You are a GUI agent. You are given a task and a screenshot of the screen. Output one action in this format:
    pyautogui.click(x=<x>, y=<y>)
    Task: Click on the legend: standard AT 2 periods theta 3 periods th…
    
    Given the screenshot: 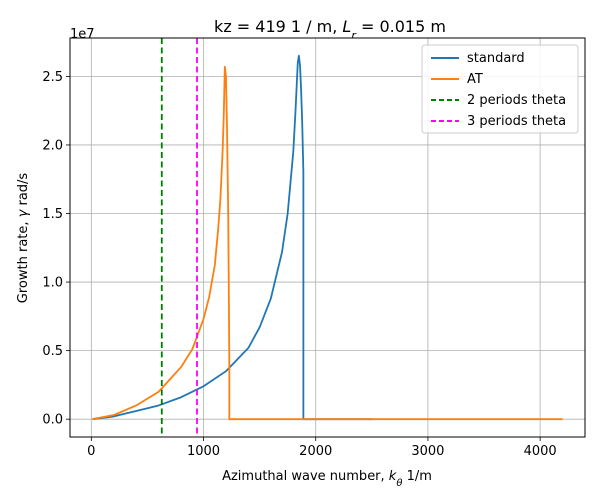 What is the action you would take?
    pyautogui.click(x=500, y=89)
    